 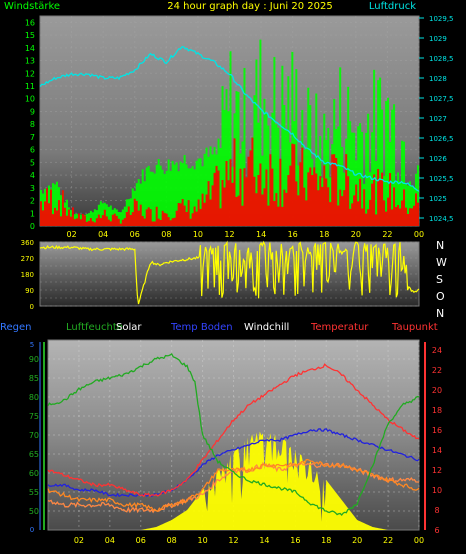 I want to click on wind-tick-label: 0, so click(x=32, y=226).